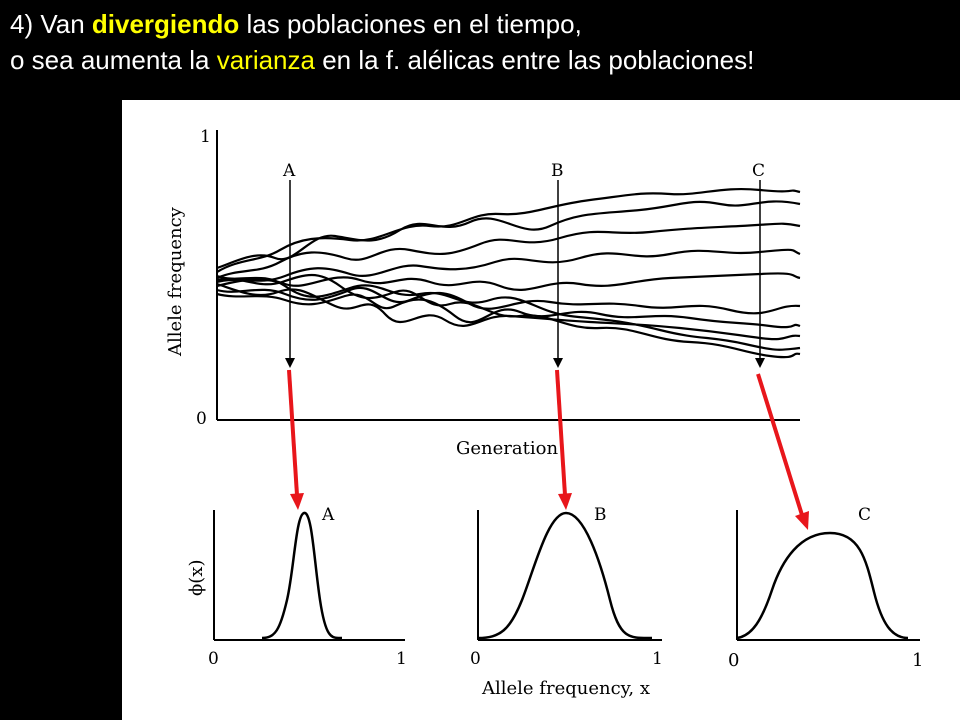 The height and width of the screenshot is (720, 960). I want to click on red-arrow-line-b, so click(561, 432).